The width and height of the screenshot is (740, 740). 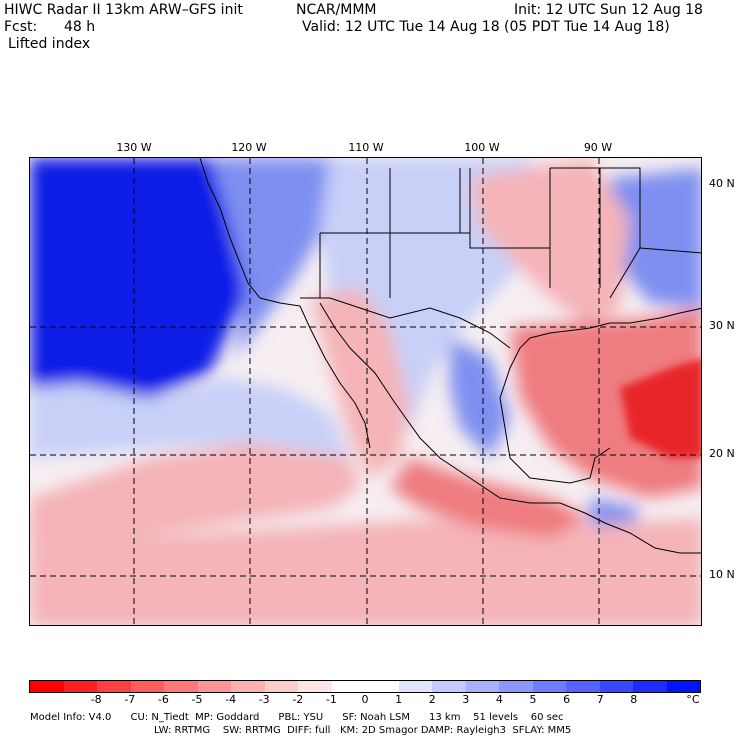 I want to click on lat-label-10n: 10 N, so click(x=722, y=574).